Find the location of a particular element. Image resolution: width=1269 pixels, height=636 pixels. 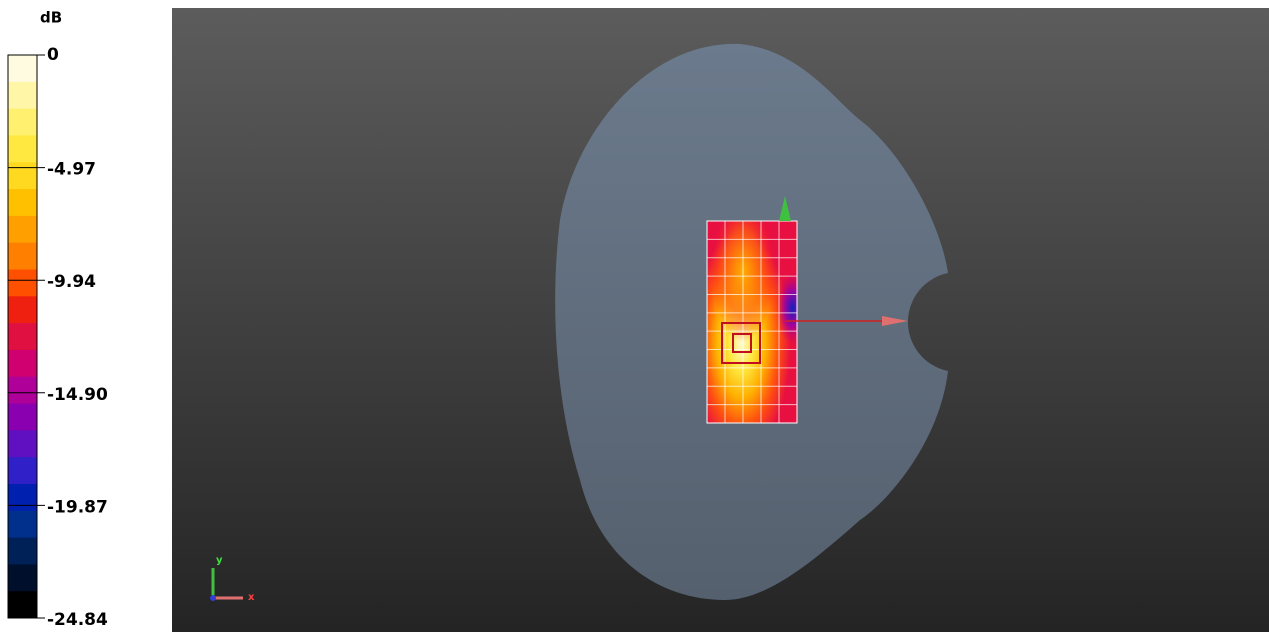

up-arrow is located at coordinates (785, 208).